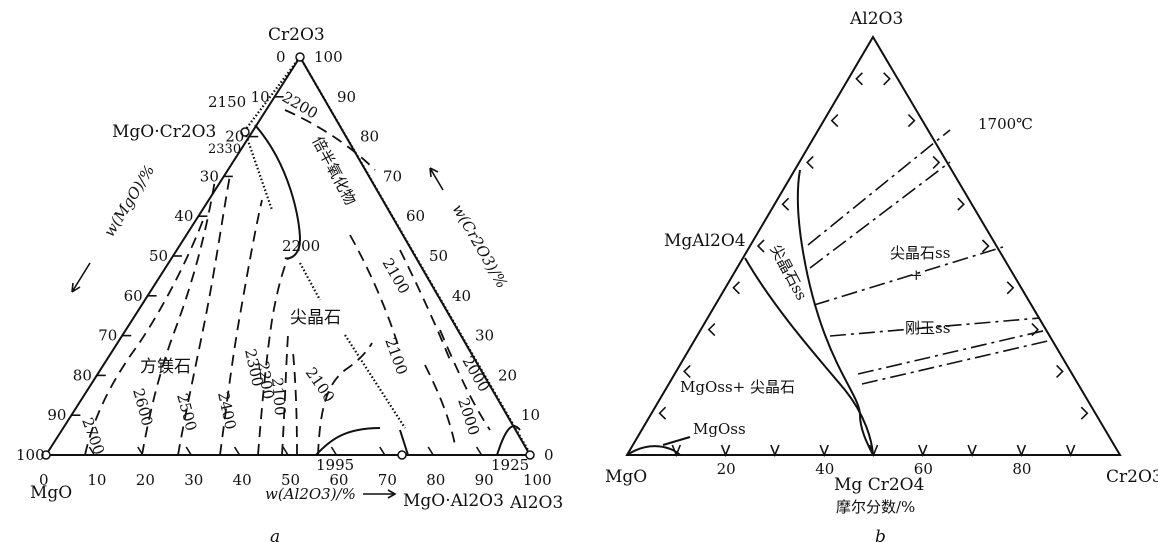 Image resolution: width=1158 pixels, height=542 pixels. I want to click on spinel-boundary-curve, so click(278, 192).